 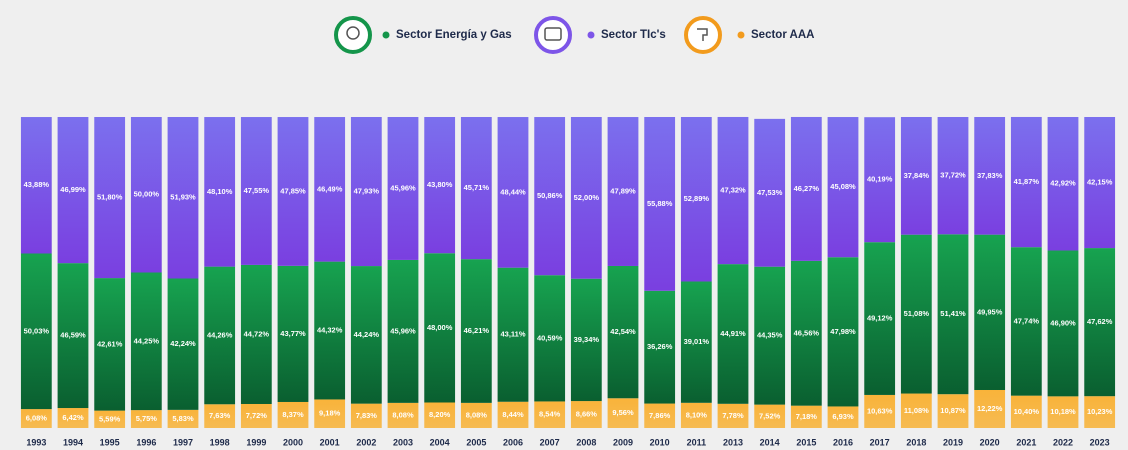 I want to click on value-label: 47,32%, so click(x=733, y=190).